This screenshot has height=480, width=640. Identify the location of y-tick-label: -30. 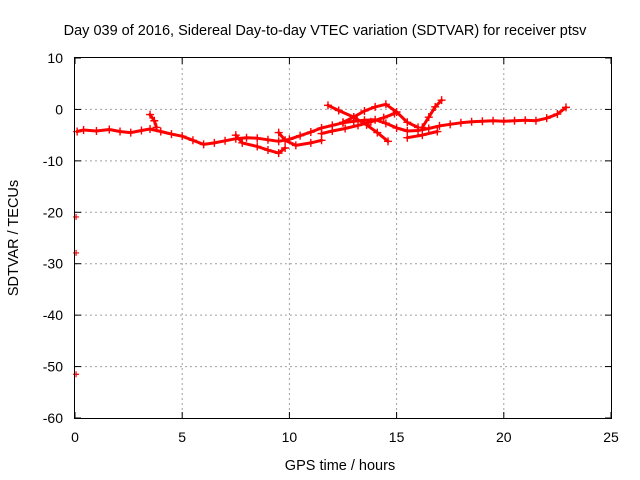
(53, 264).